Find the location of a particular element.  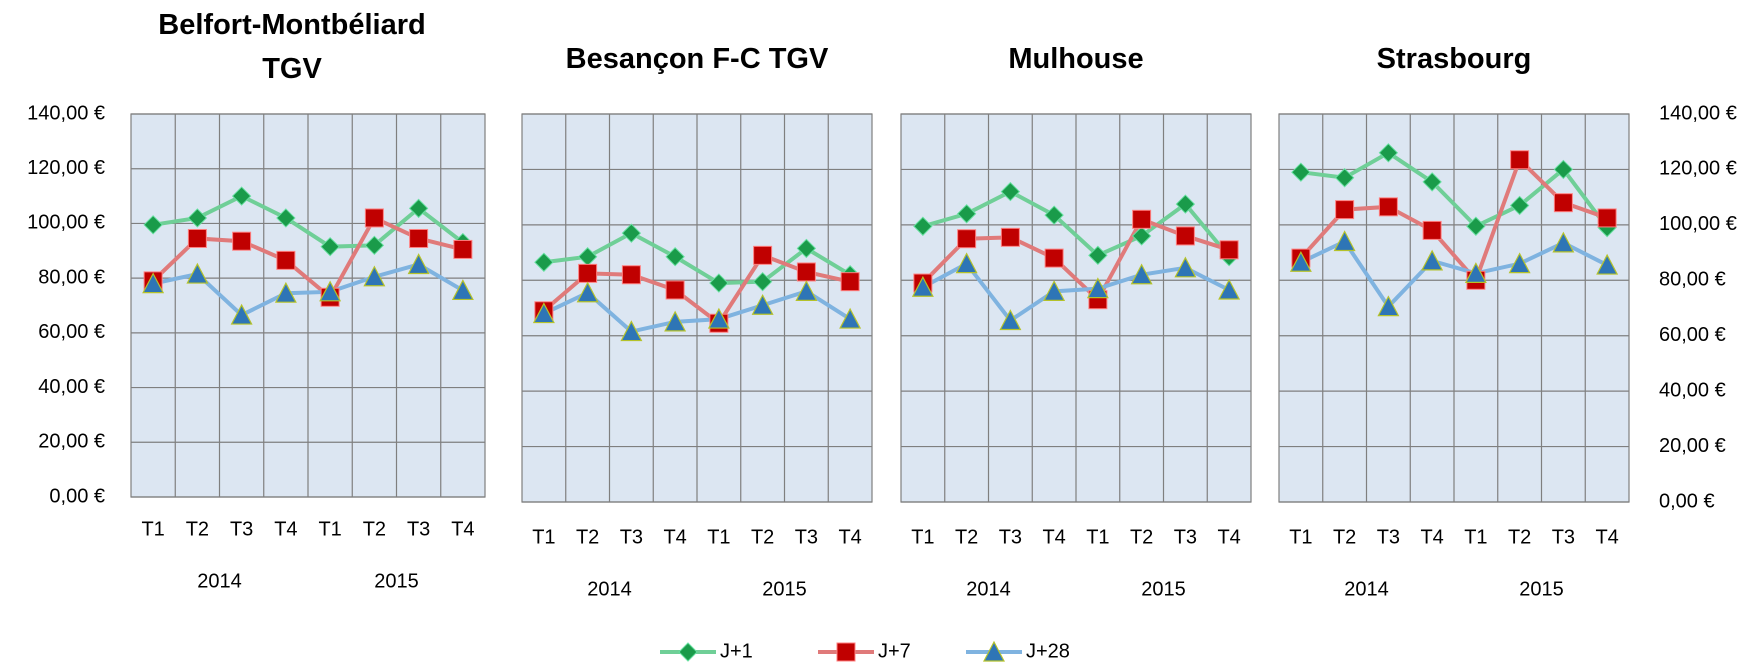

y-tick-label: 60,00 € is located at coordinates (1692, 335).